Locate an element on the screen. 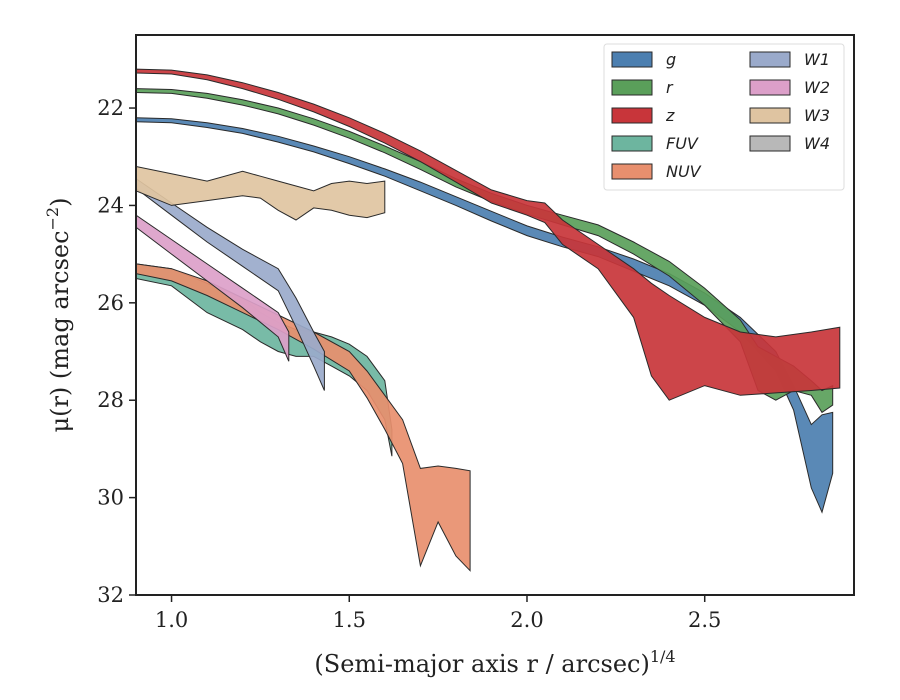 This screenshot has width=900, height=700. y-tick-label: 26 is located at coordinates (110, 303).